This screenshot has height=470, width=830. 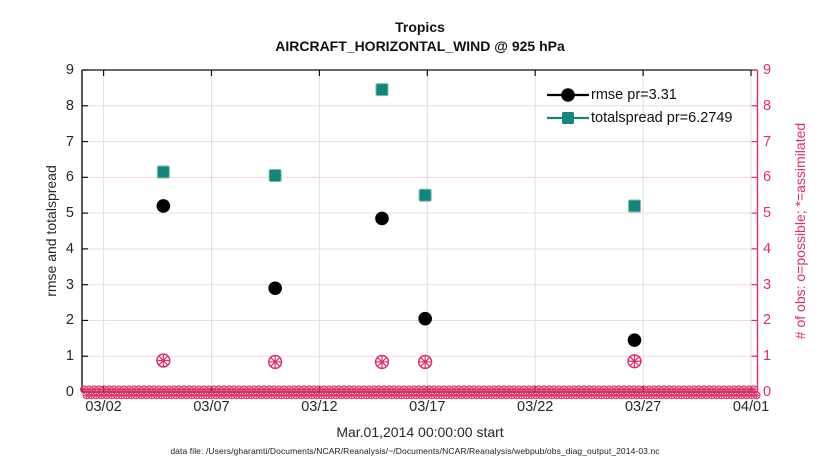 I want to click on x-axis-label: Mar.01,2014 00:00:00 start, so click(x=420, y=432).